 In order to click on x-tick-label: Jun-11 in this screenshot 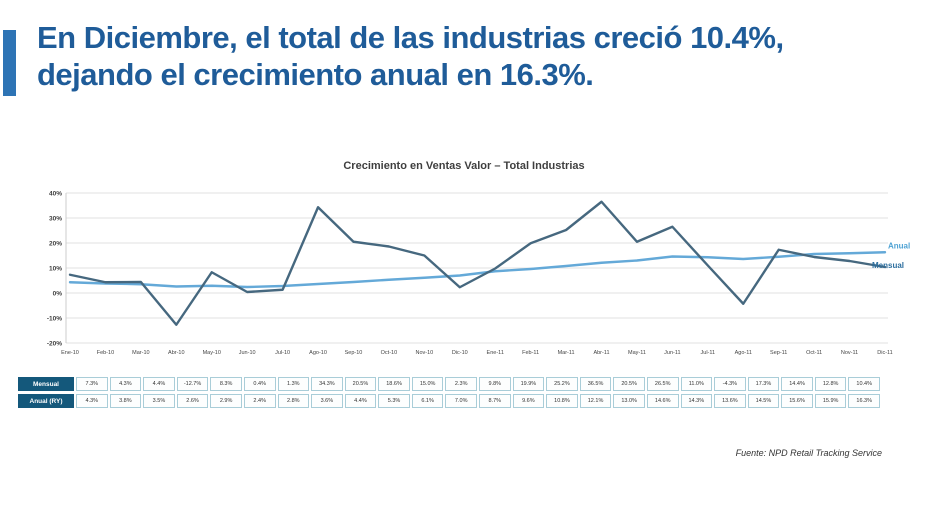, I will do `click(672, 353)`.